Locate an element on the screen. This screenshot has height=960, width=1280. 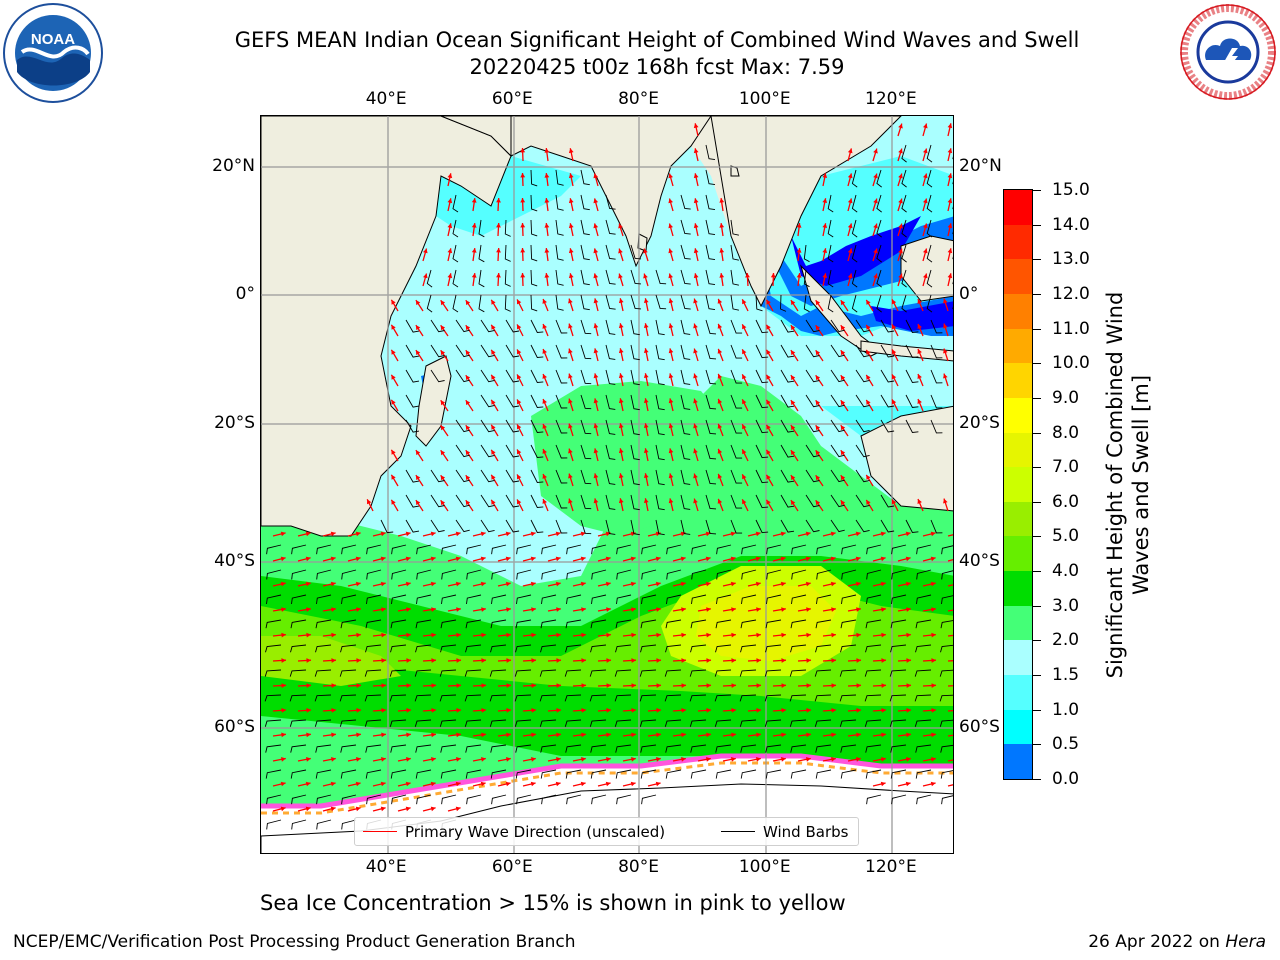
wave-direction-legend-label: Primary Wave Direction (unscaled) is located at coordinates (535, 832).